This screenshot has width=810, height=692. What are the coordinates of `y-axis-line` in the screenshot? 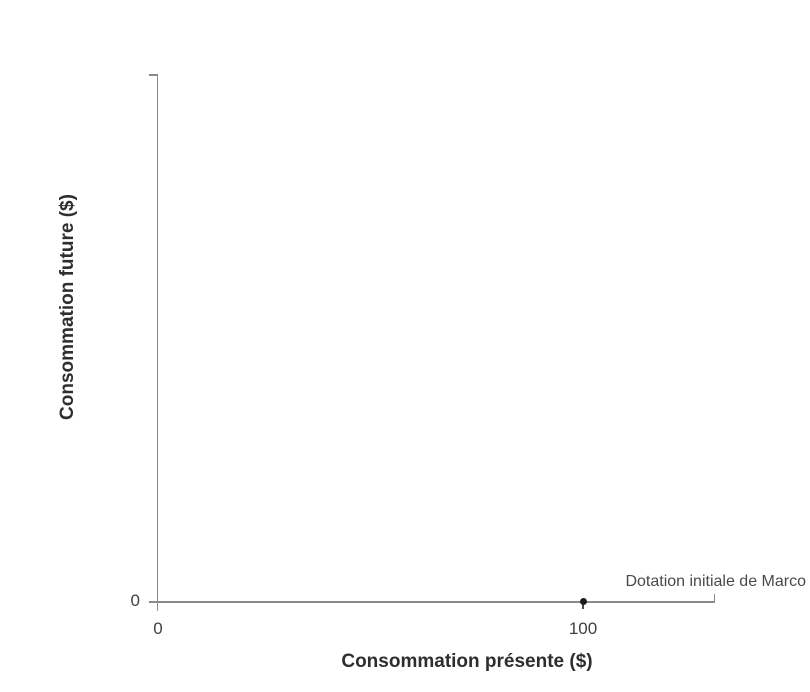 It's located at (157, 342).